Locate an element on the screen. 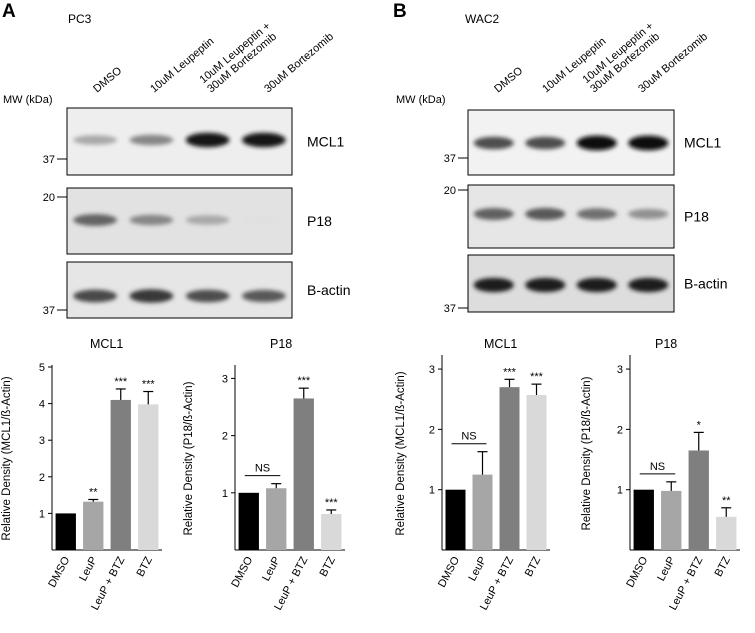 The width and height of the screenshot is (755, 633). significance-marker: * is located at coordinates (699, 425).